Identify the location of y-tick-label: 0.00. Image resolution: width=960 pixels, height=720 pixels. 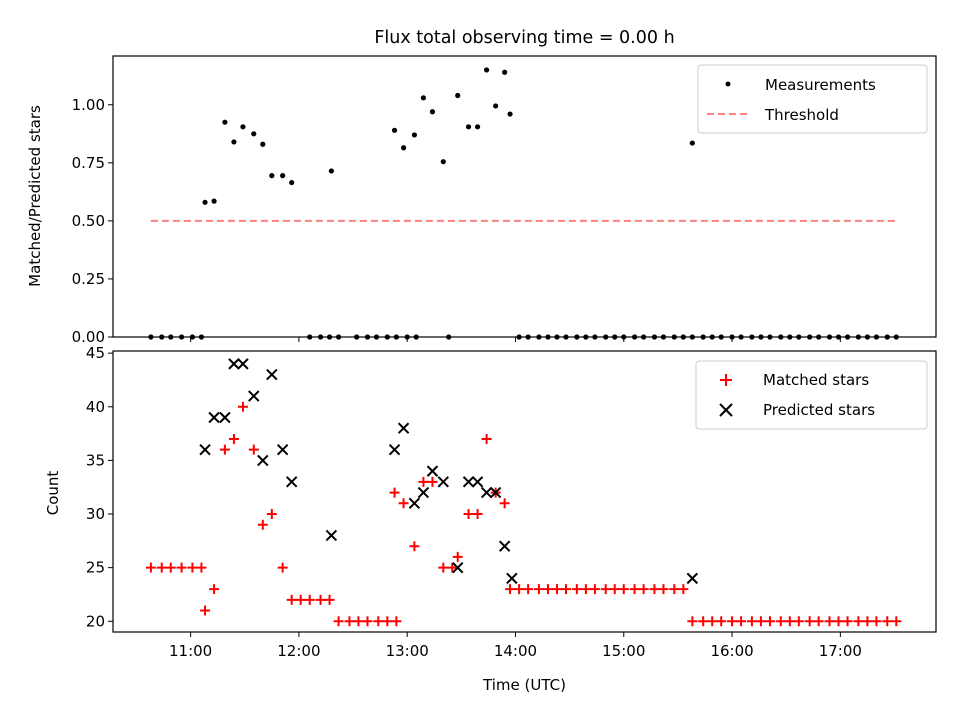
(88, 337).